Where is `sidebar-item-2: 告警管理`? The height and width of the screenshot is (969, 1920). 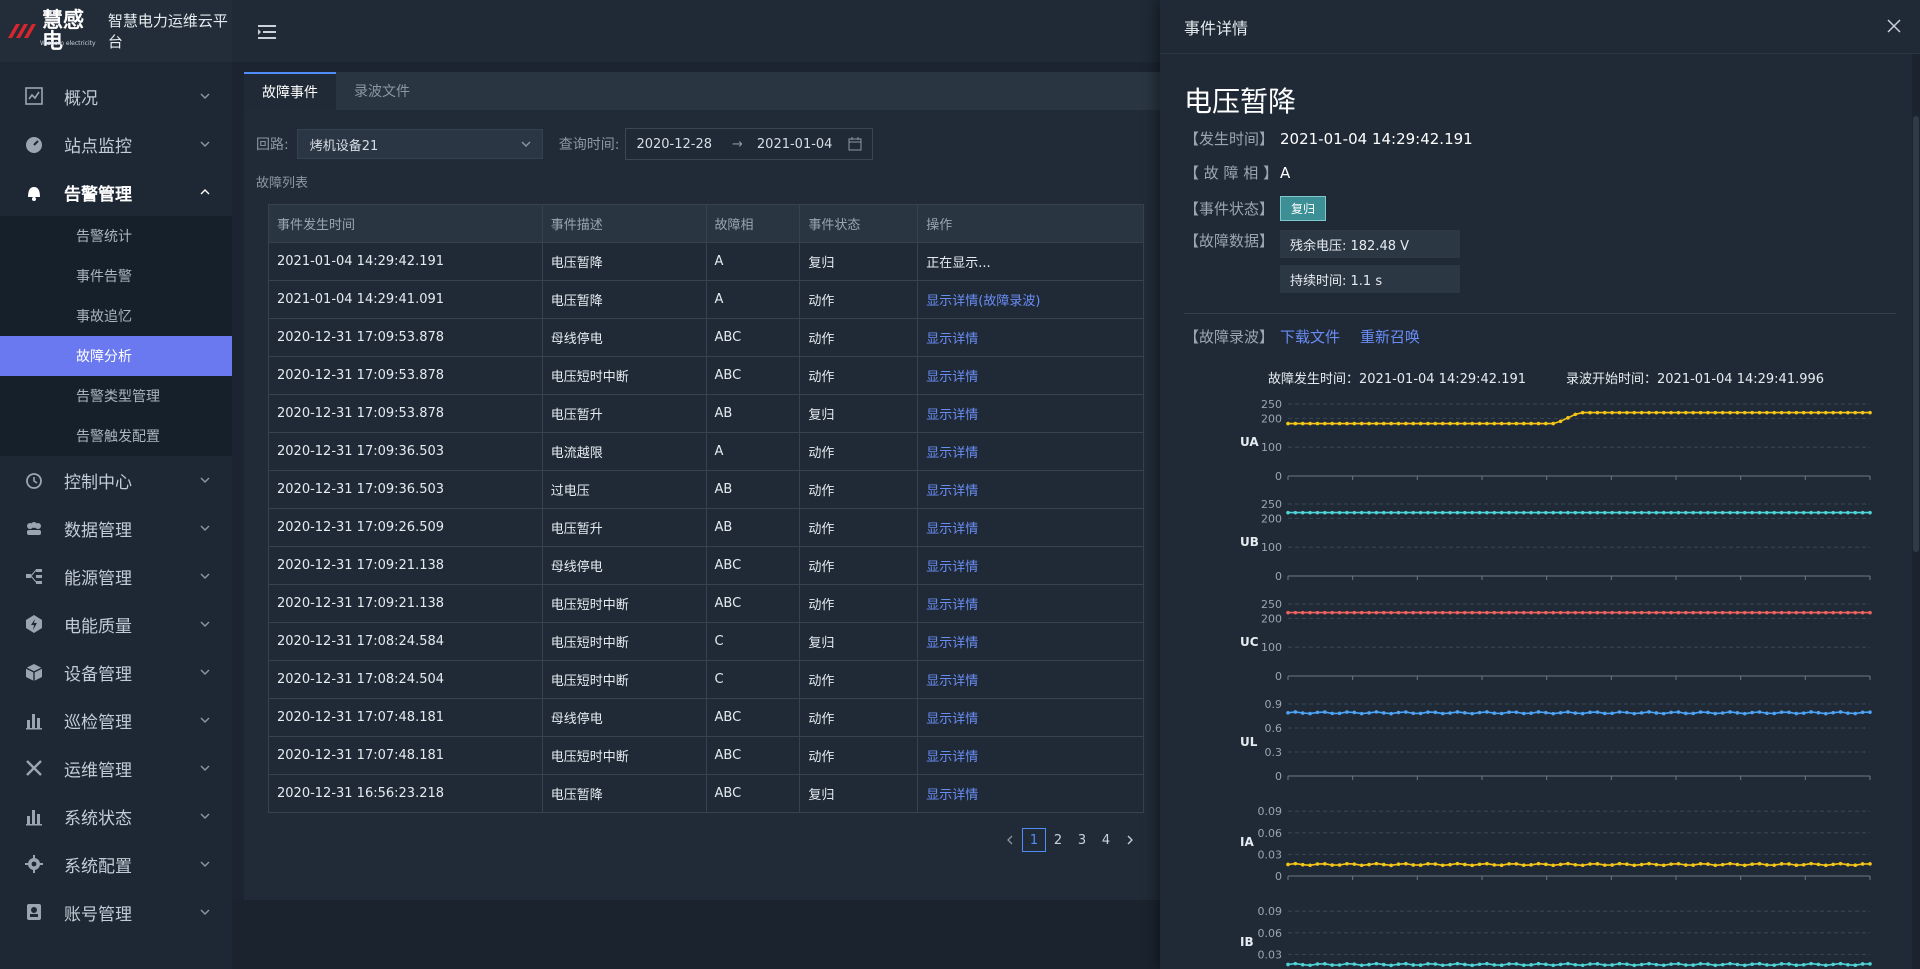 sidebar-item-2: 告警管理 is located at coordinates (116, 192).